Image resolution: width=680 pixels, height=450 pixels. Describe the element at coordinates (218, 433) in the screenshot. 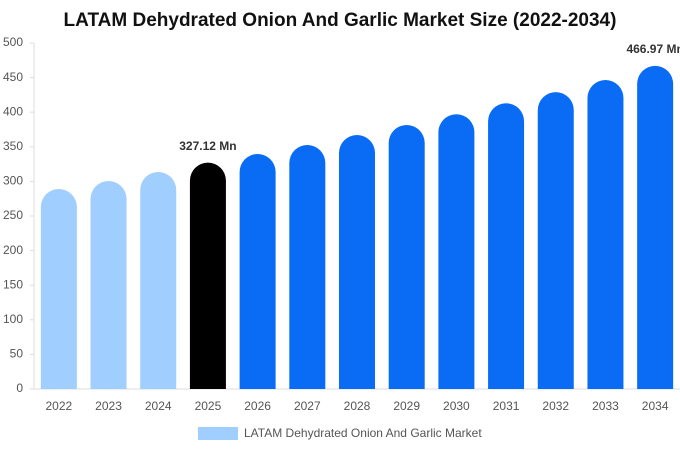

I see `legend-swatch` at that location.